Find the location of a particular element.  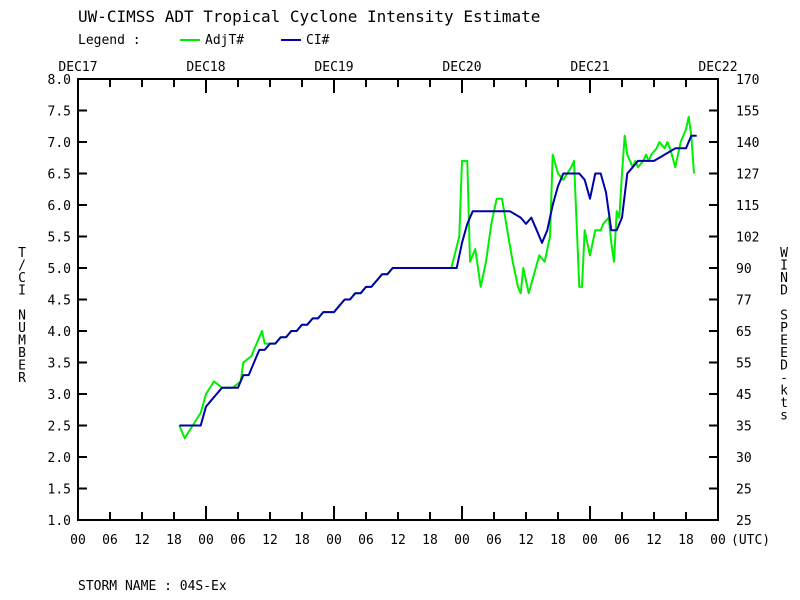

y2-tick-label: 102 is located at coordinates (747, 238).